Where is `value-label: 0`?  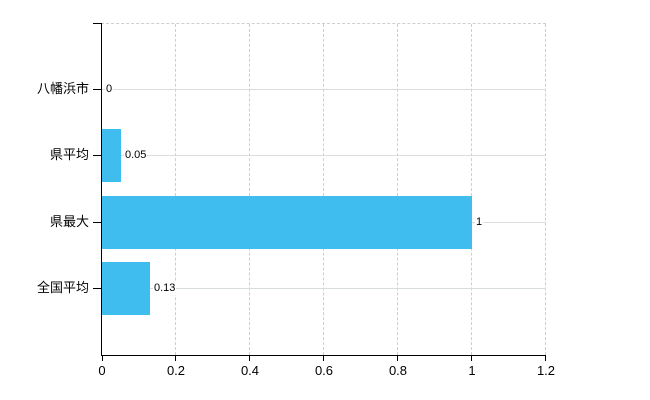
value-label: 0 is located at coordinates (109, 89).